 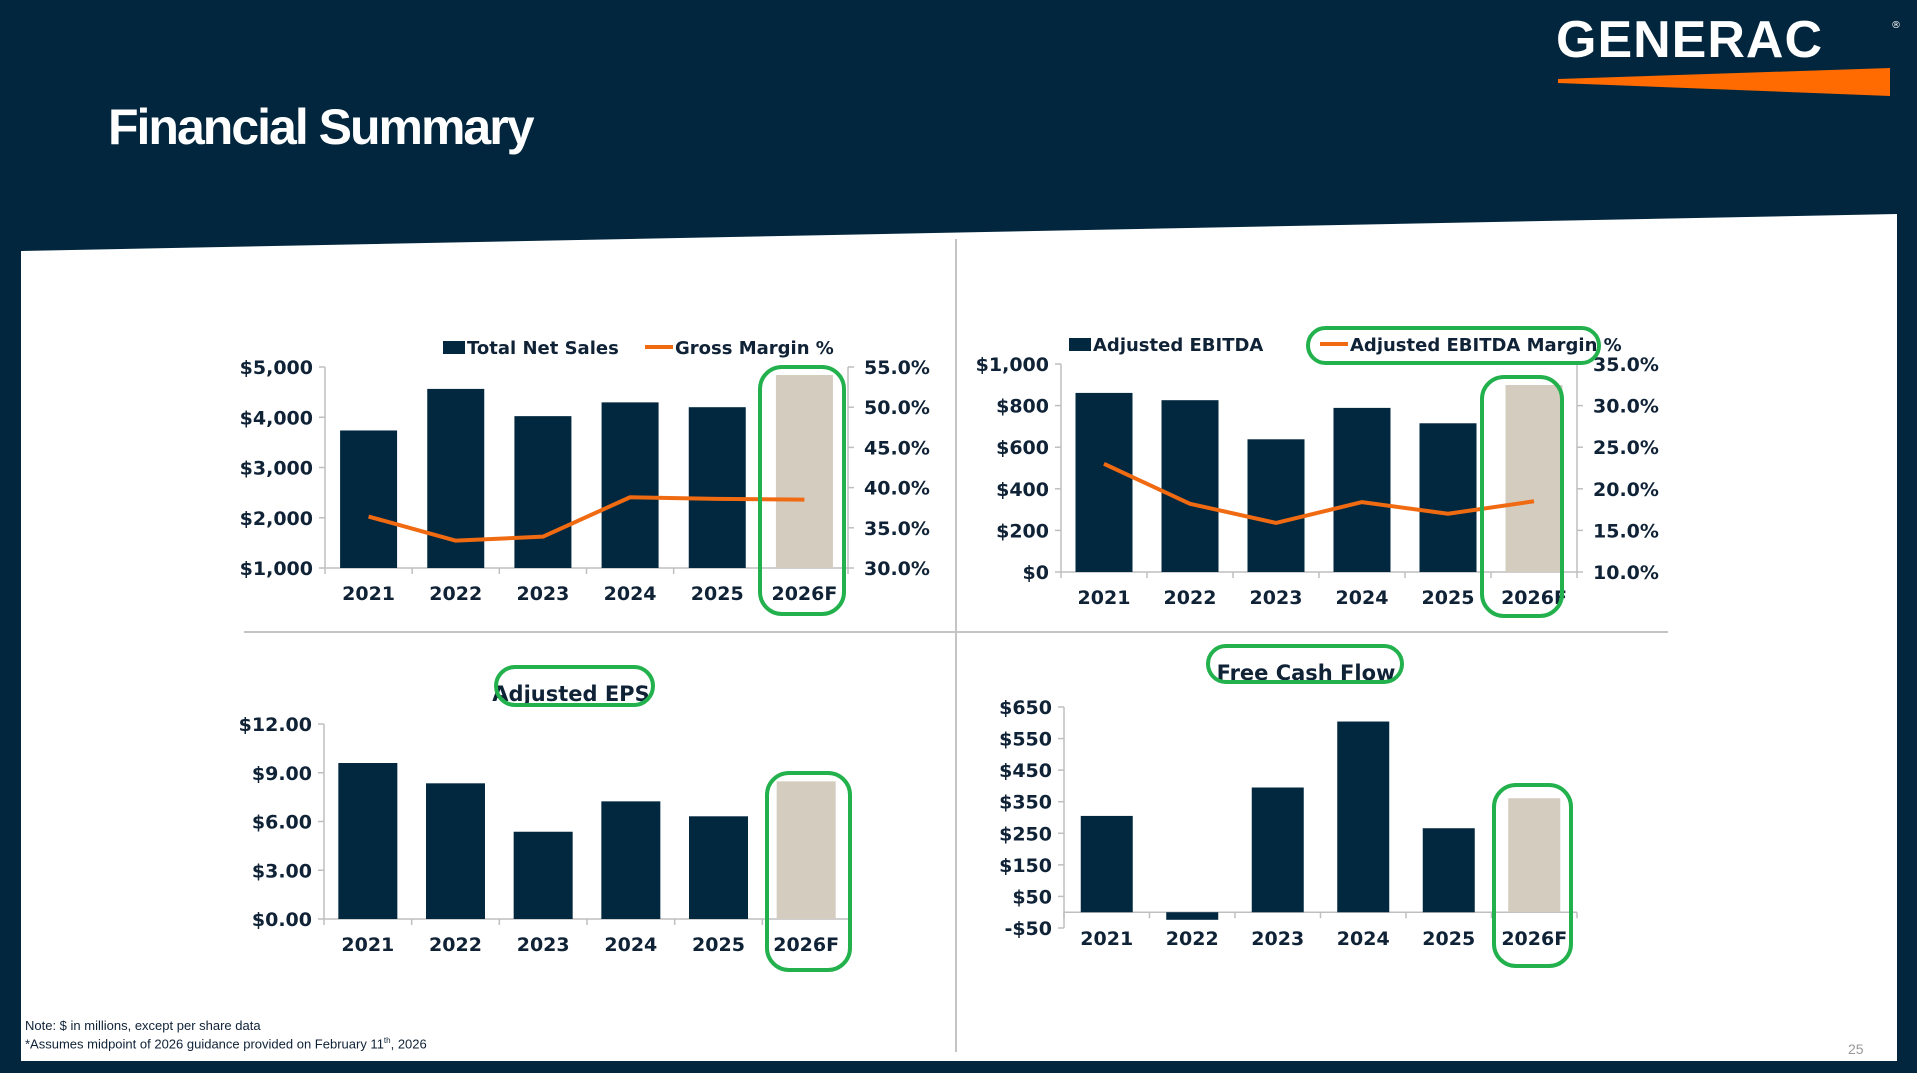 I want to click on legend-line-label: Gross Margin %, so click(x=754, y=348).